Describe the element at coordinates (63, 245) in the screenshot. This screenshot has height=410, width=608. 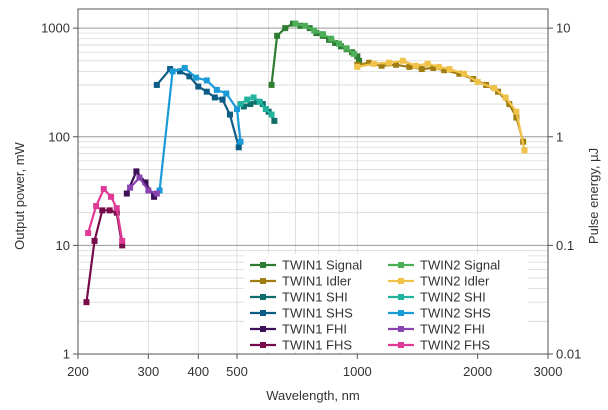
I see `y-tick-label: 10` at that location.